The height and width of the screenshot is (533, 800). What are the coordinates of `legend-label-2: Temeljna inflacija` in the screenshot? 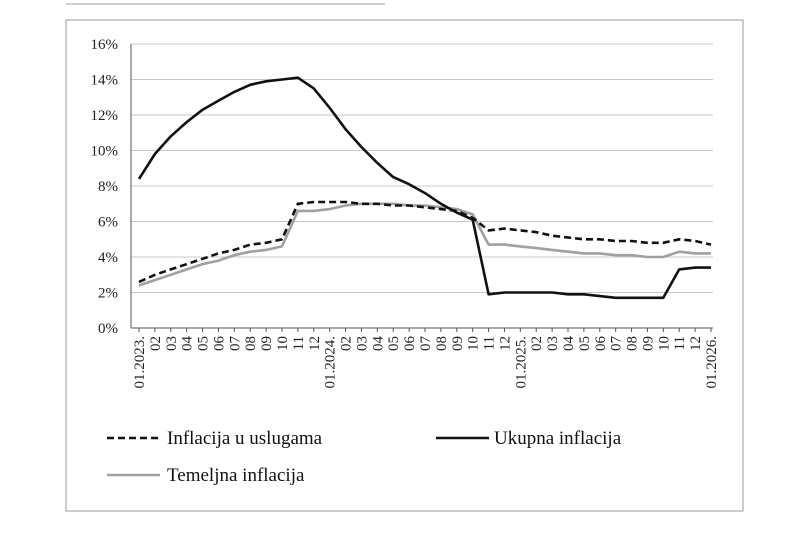 It's located at (236, 475).